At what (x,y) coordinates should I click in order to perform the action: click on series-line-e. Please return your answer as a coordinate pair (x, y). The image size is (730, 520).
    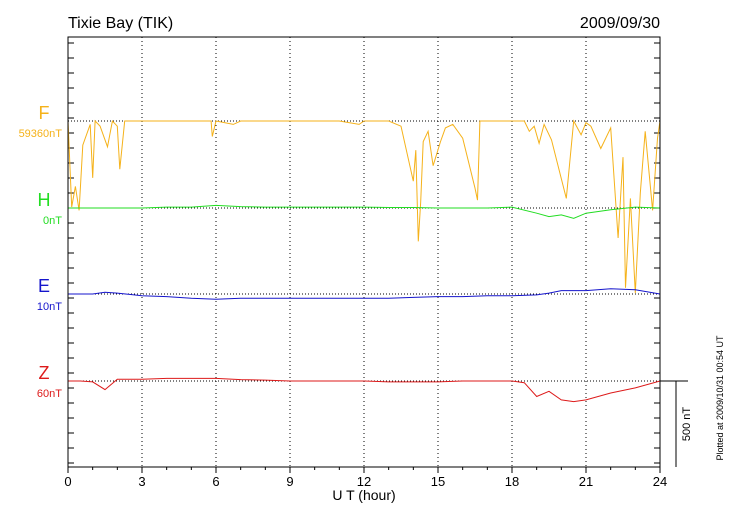
    Looking at the image, I should click on (364, 294).